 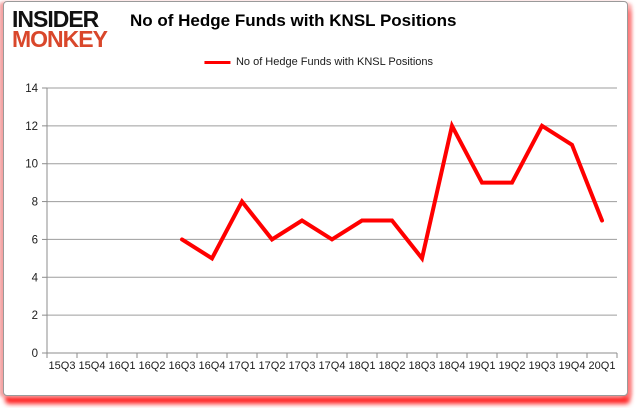 What do you see at coordinates (35, 354) in the screenshot?
I see `y-tick-label: 0` at bounding box center [35, 354].